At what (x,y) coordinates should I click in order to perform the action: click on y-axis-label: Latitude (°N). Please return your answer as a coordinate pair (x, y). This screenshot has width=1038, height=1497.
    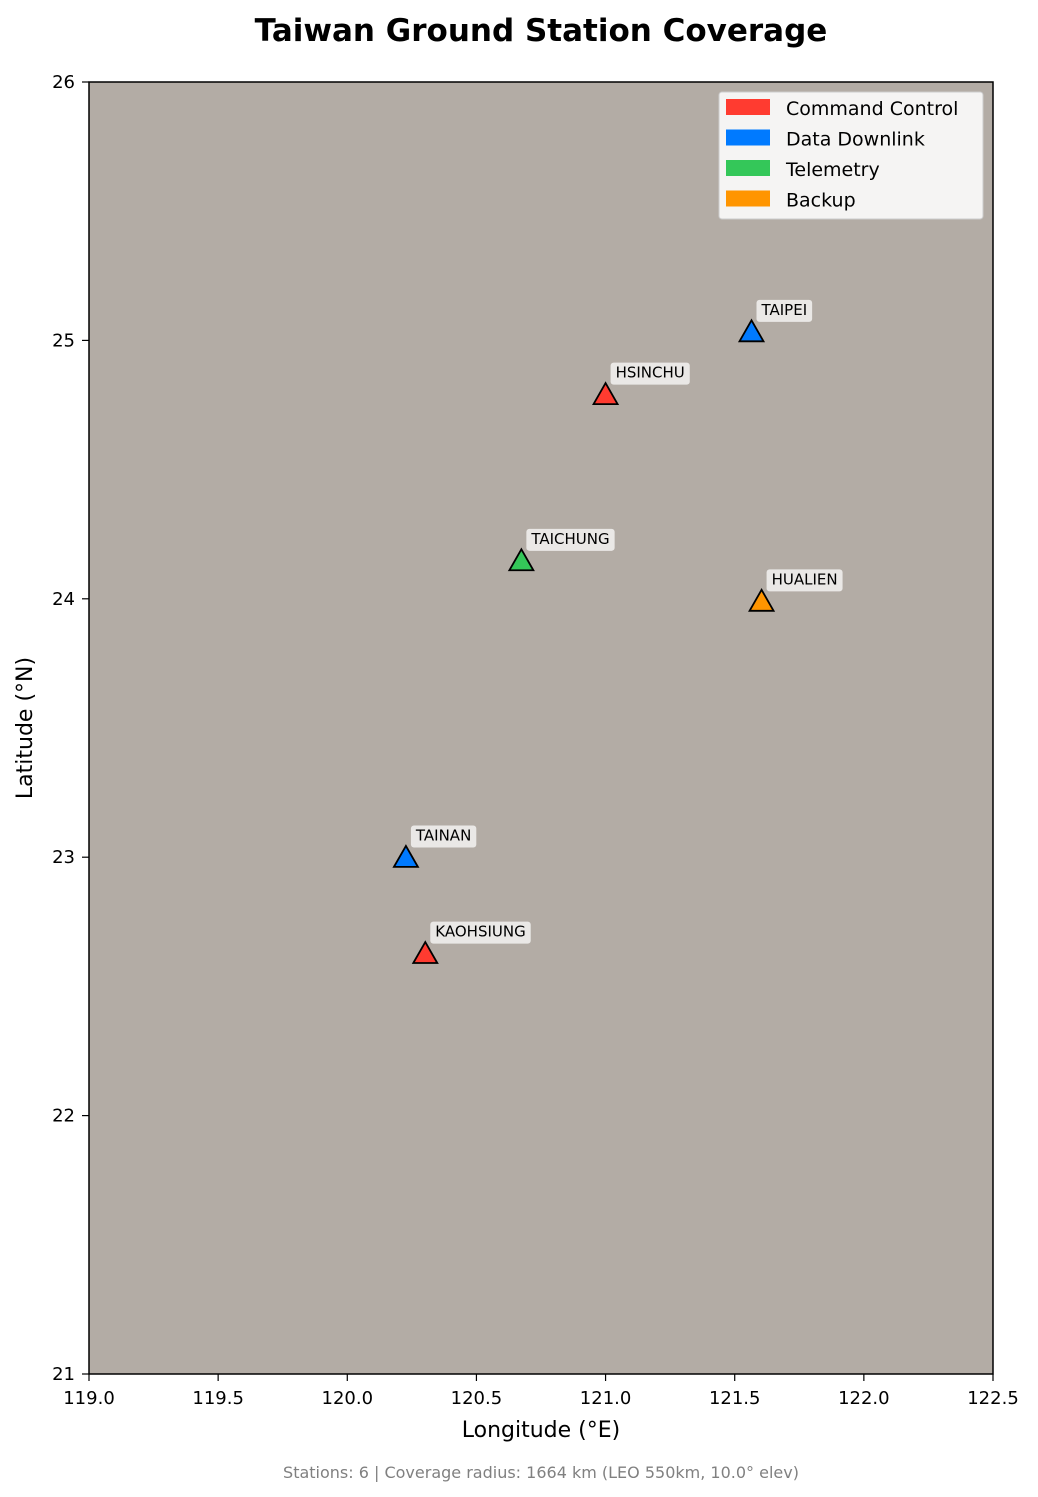
    Looking at the image, I should click on (25, 728).